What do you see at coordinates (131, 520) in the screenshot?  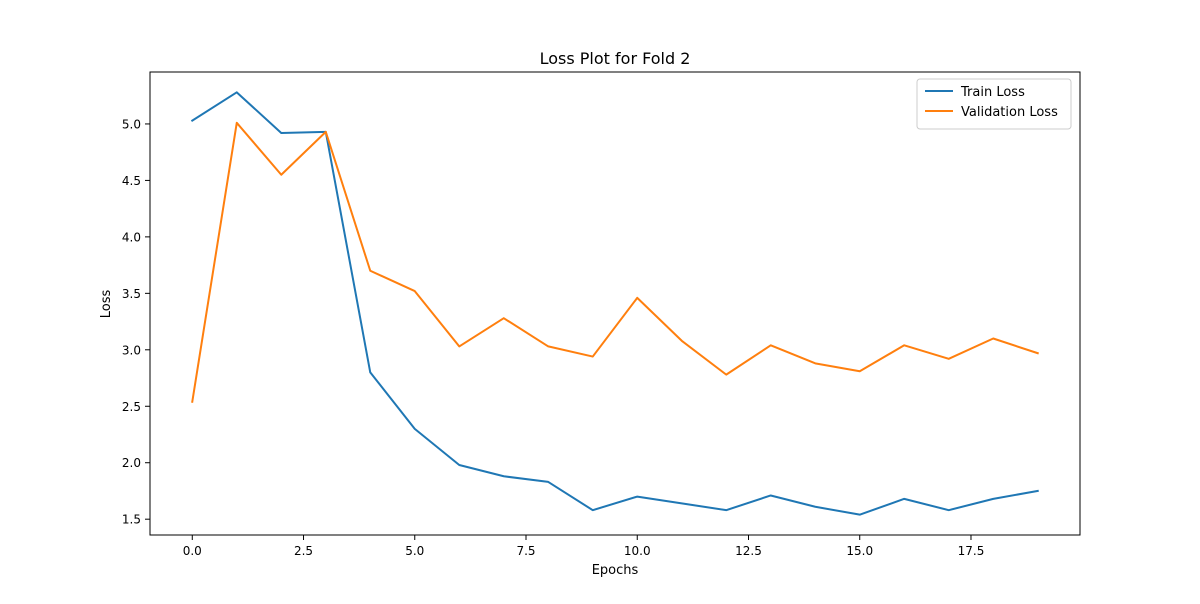 I see `y-tick-label: 1.5` at bounding box center [131, 520].